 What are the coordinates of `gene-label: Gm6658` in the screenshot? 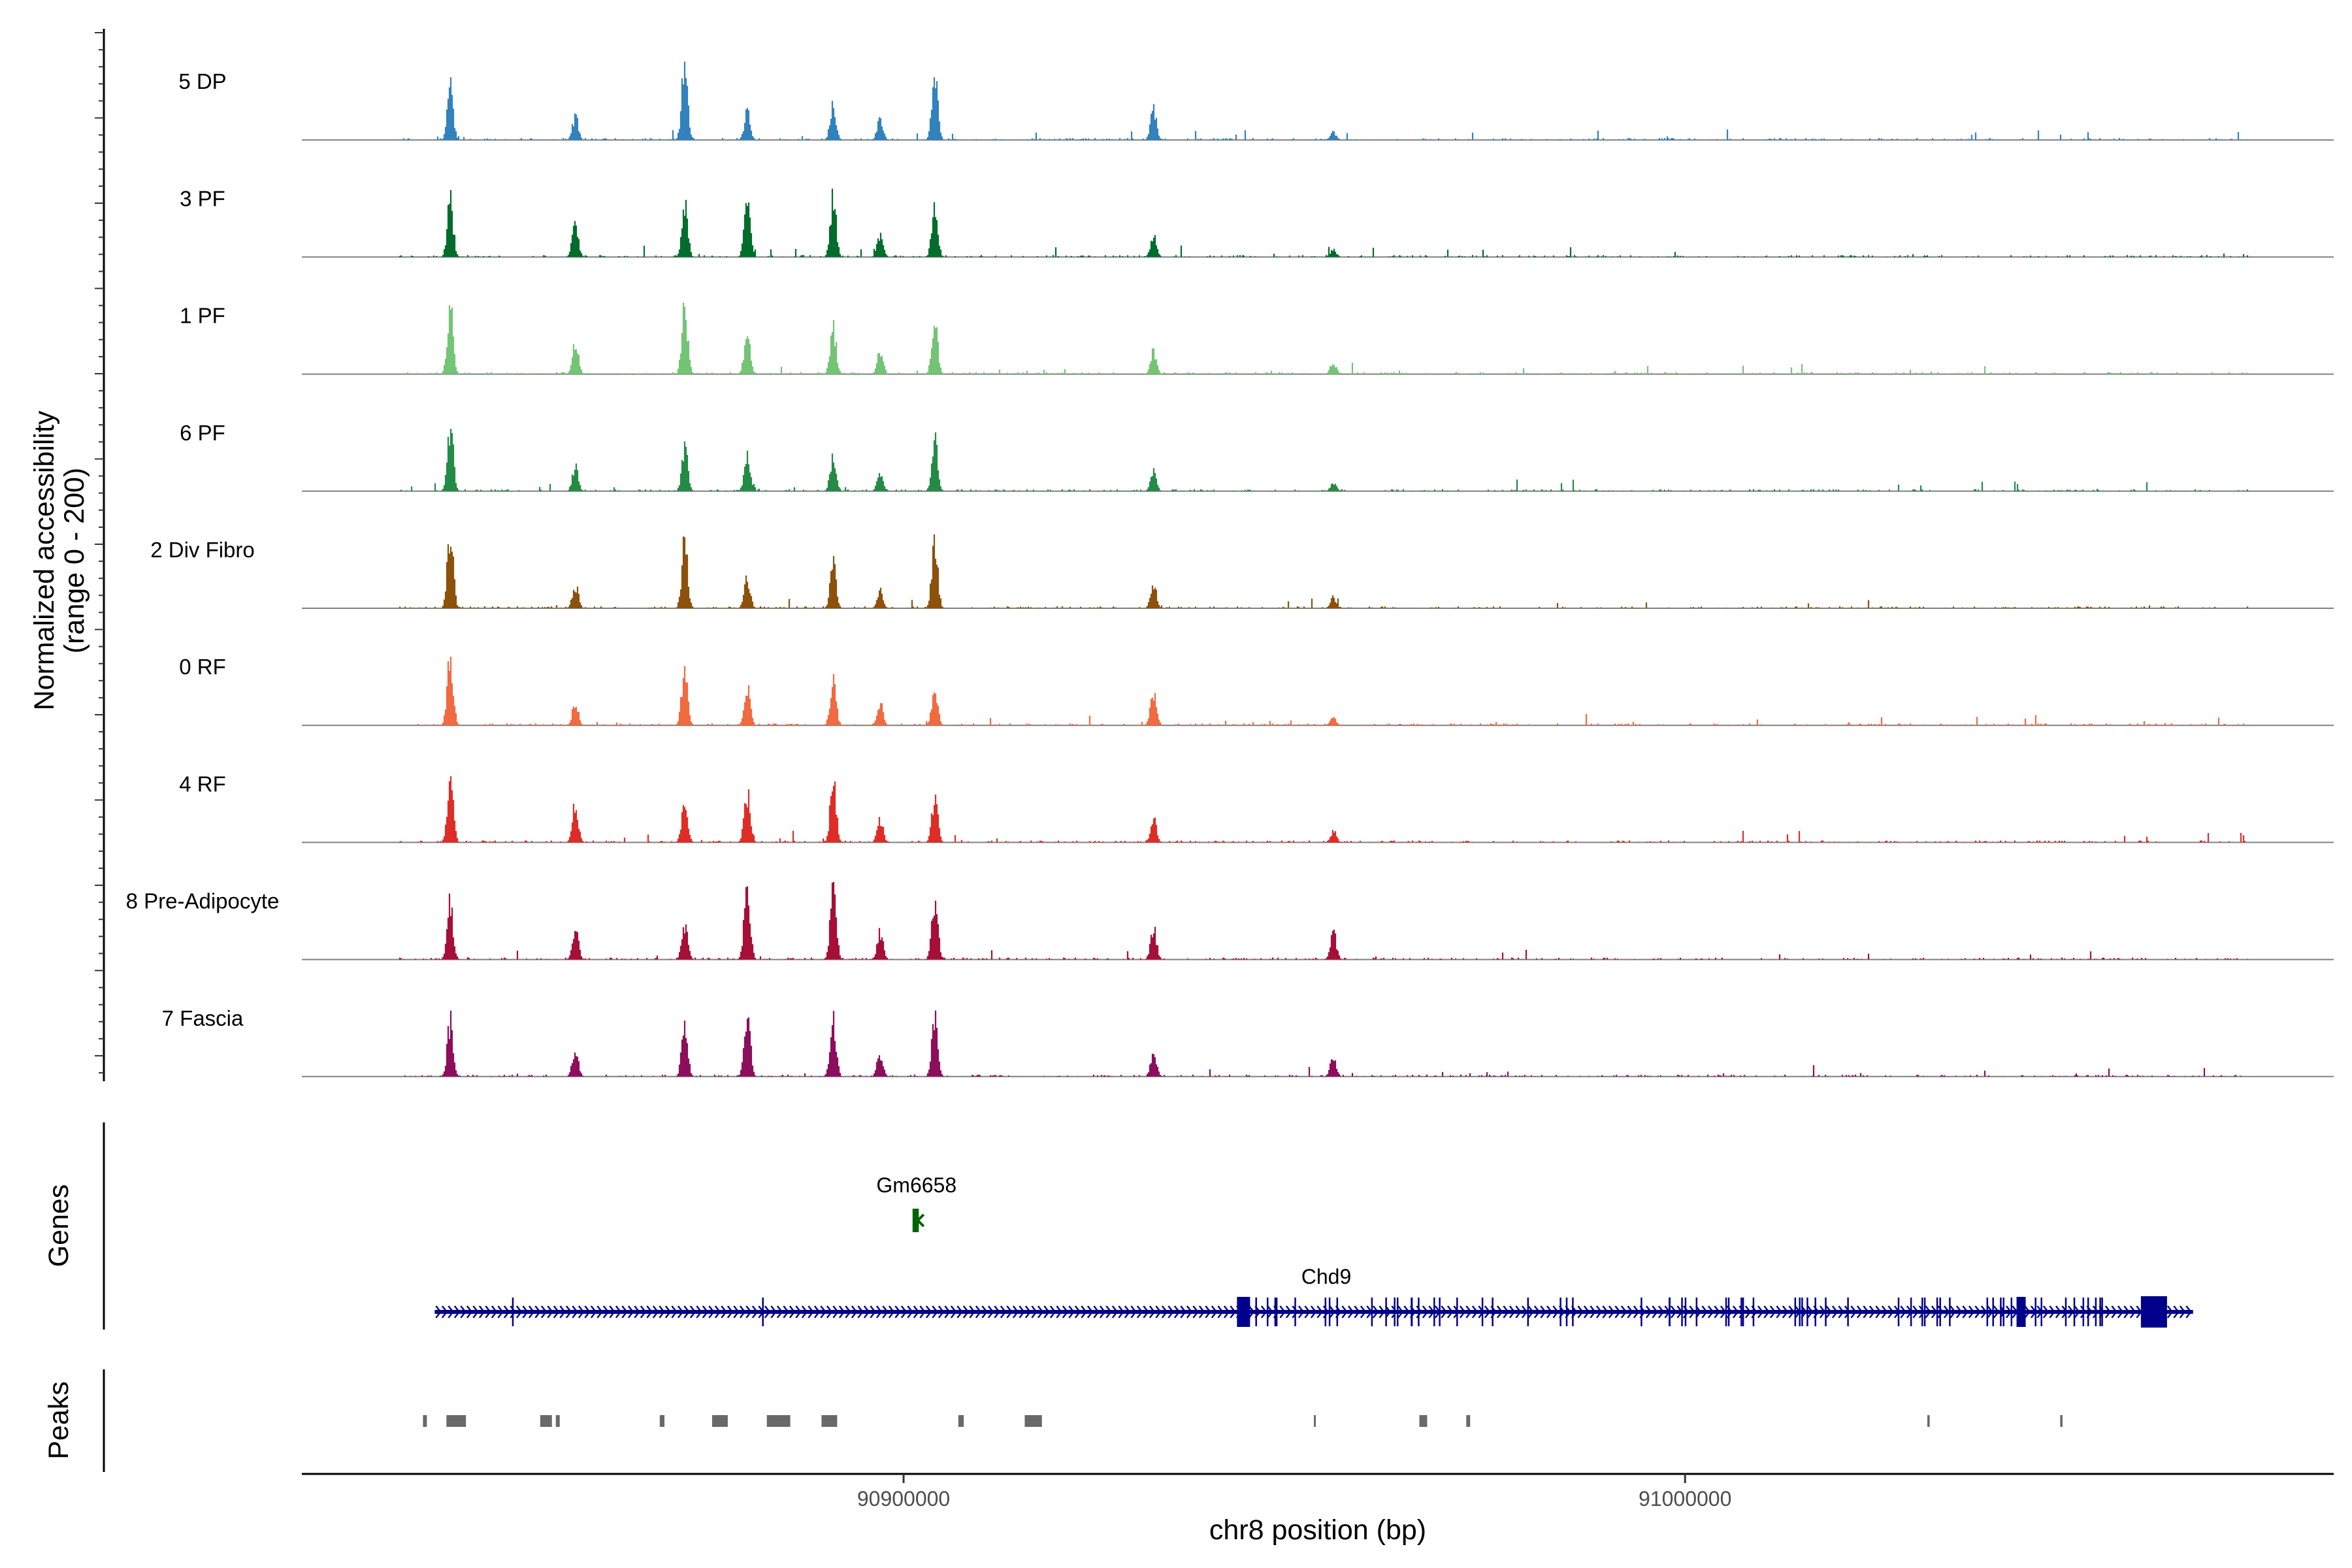 It's located at (916, 1185).